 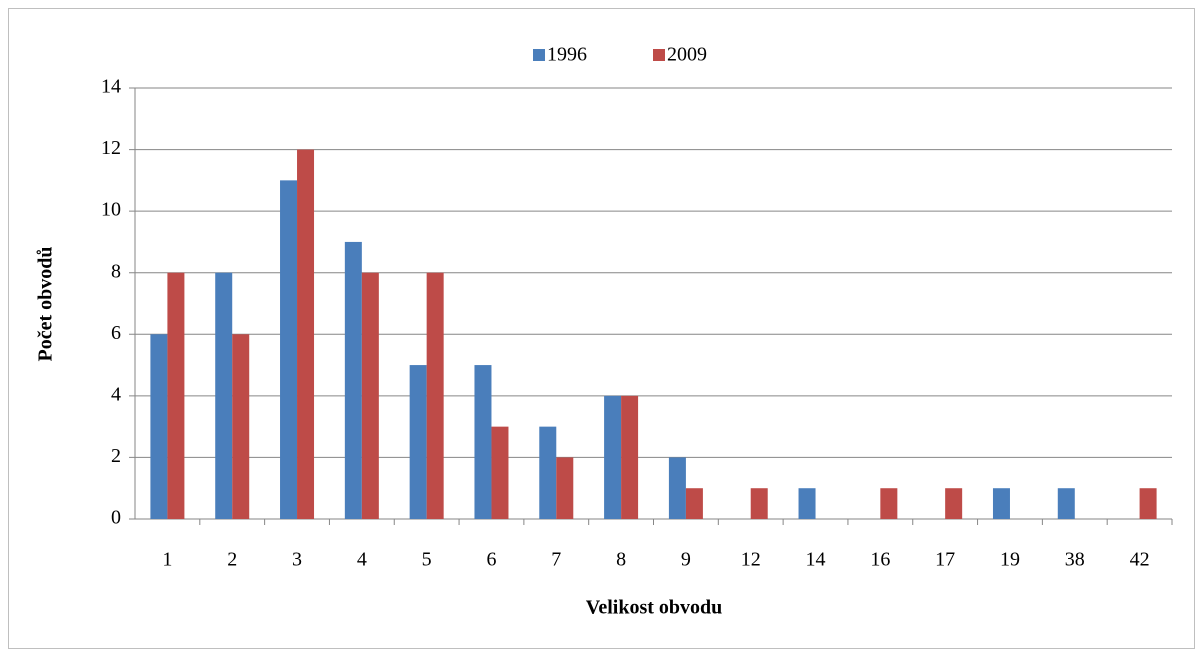 What do you see at coordinates (654, 608) in the screenshot?
I see `x-axis-label: Velikost obvodu` at bounding box center [654, 608].